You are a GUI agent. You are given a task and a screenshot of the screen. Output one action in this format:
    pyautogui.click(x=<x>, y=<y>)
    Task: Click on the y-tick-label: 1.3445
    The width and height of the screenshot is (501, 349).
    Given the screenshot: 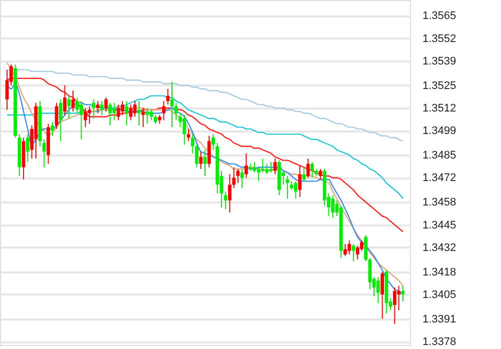 What is the action you would take?
    pyautogui.click(x=439, y=225)
    